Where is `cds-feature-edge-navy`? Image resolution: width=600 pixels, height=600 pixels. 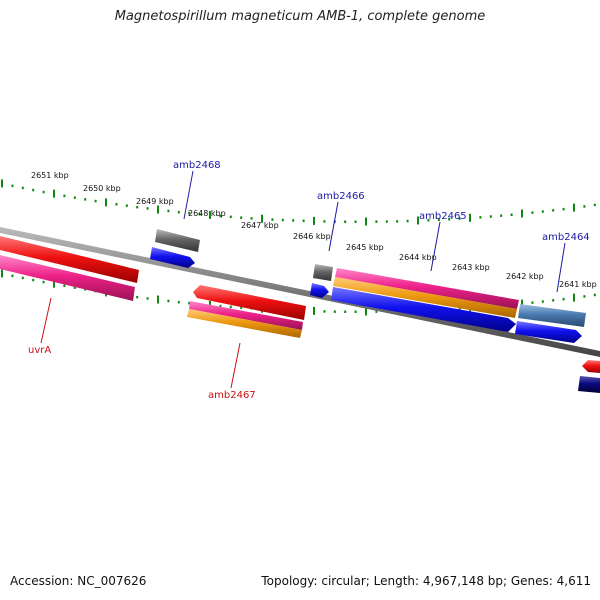
cds-feature-edge-navy is located at coordinates (589, 384).